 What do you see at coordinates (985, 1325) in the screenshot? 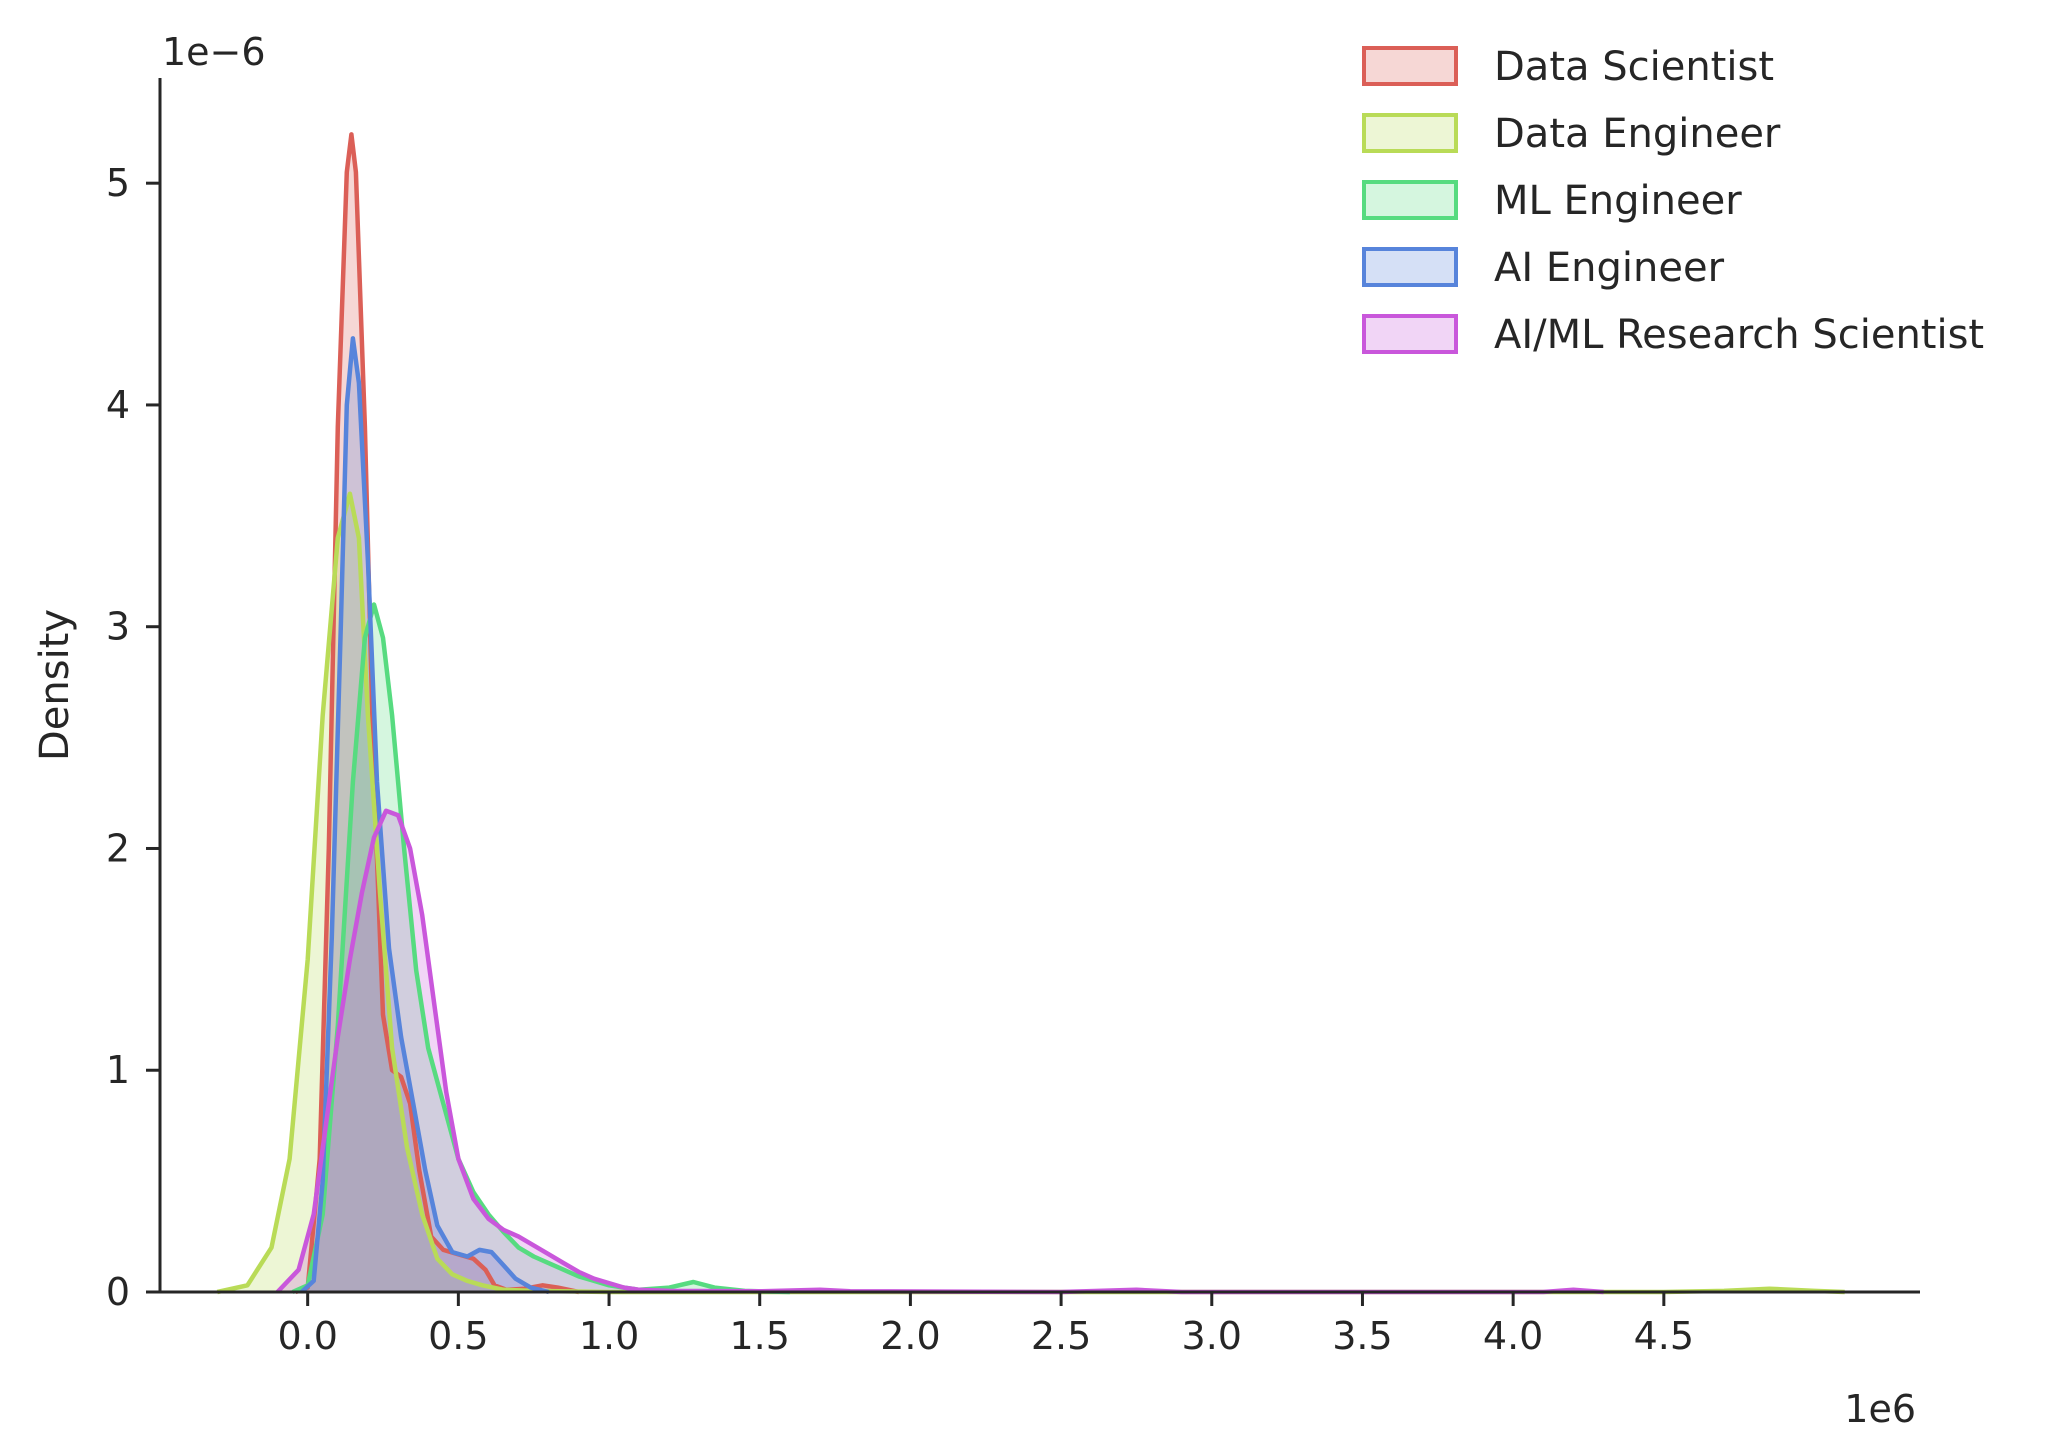
I see `x-ticks: 0.0 0.5 1.0 1.5 2.0 2.5 3.0 3.5 4.0 4.5` at bounding box center [985, 1325].